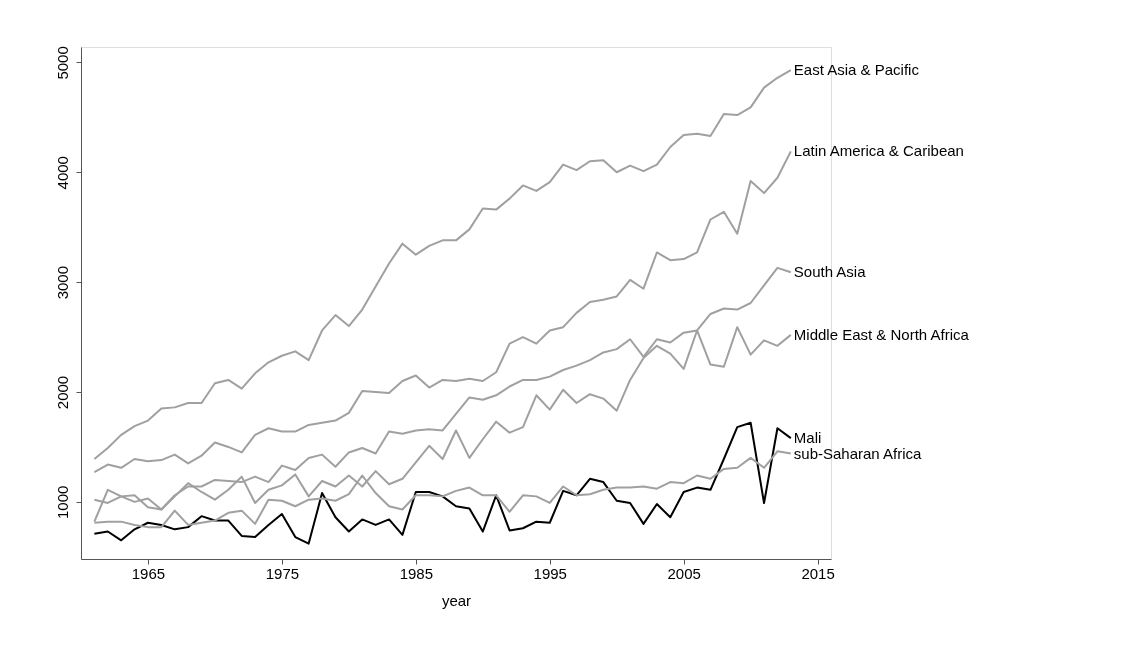 This screenshot has height=661, width=1121. What do you see at coordinates (818, 573) in the screenshot?
I see `x-tick-label: 2015` at bounding box center [818, 573].